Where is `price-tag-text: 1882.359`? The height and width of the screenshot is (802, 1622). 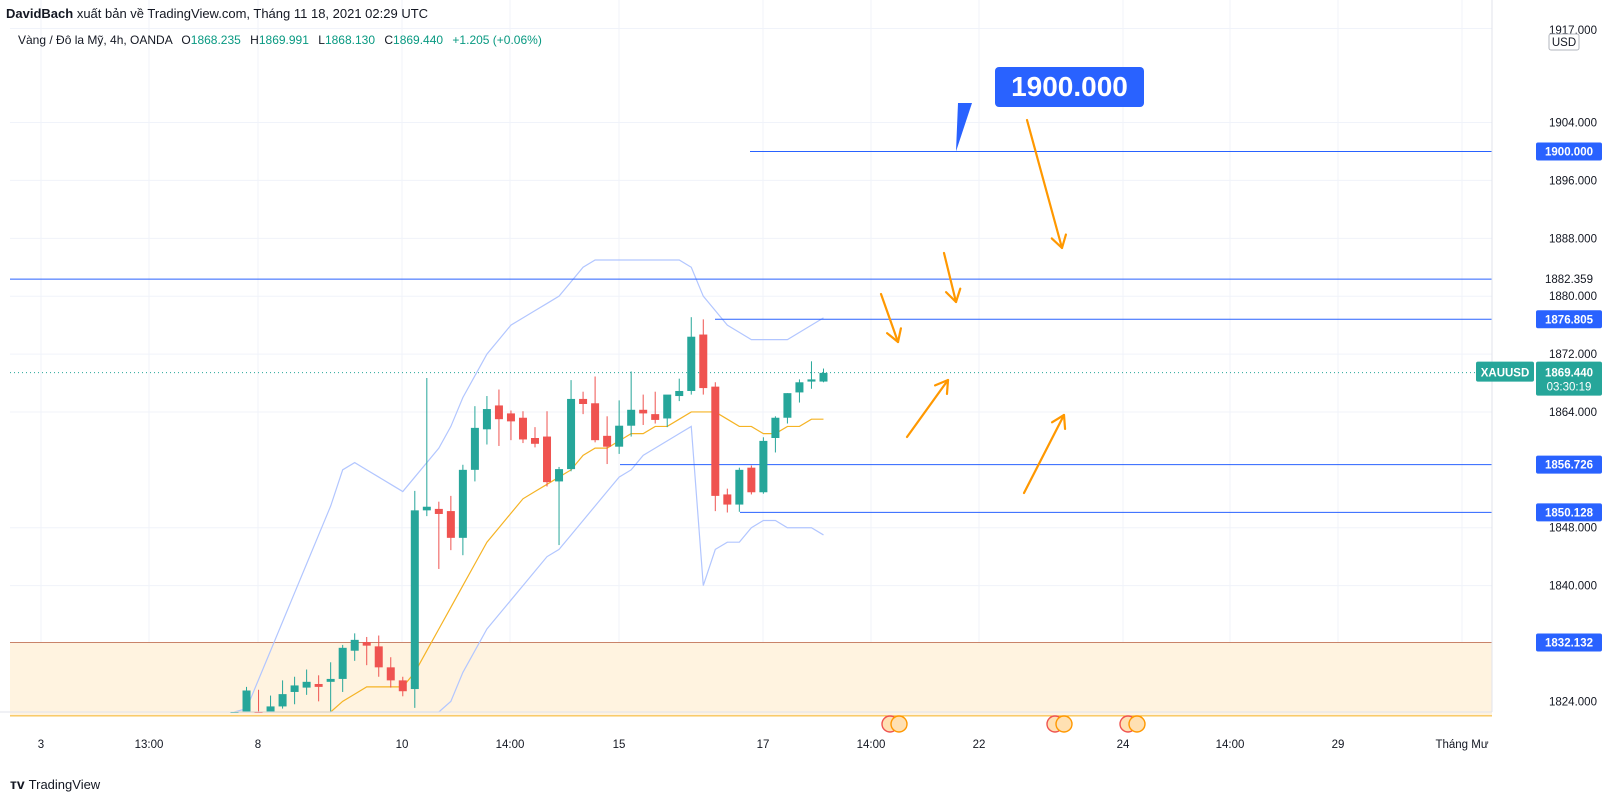
price-tag-text: 1882.359 is located at coordinates (1569, 280).